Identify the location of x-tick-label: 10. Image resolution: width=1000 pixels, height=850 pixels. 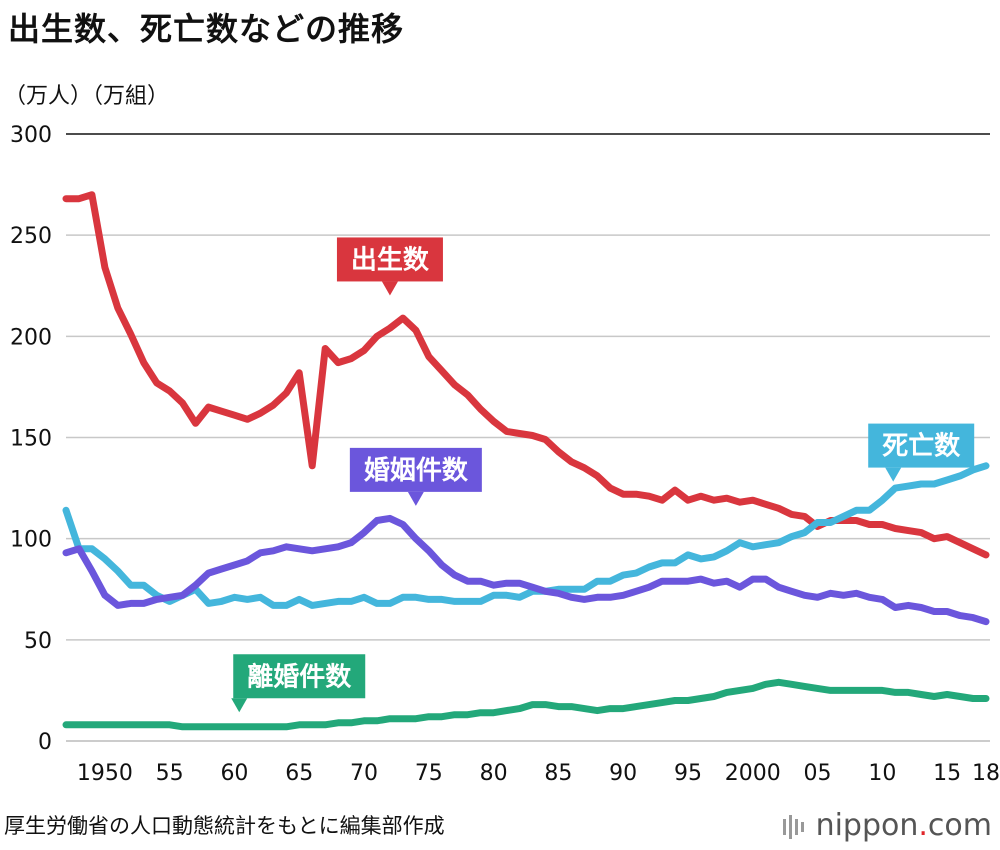
(882, 773).